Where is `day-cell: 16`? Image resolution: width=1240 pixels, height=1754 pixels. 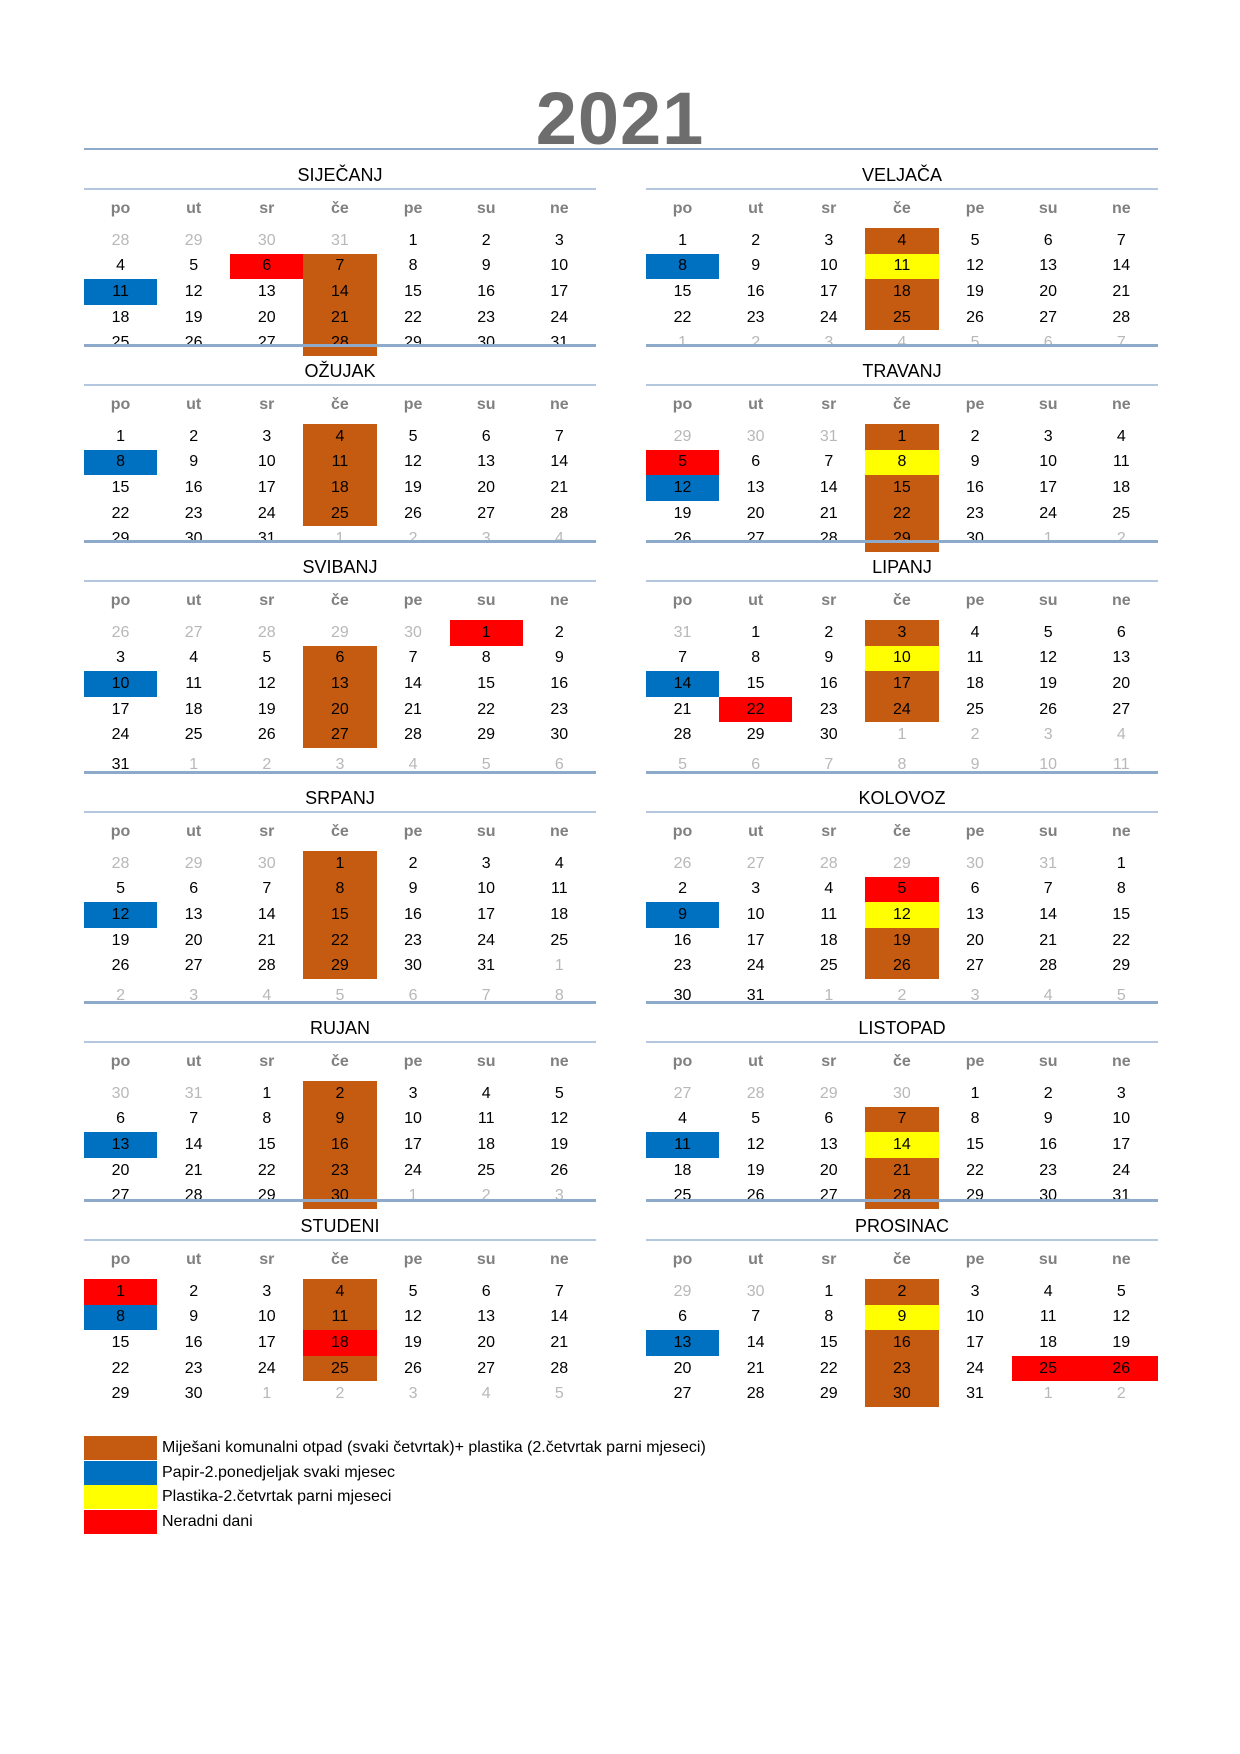
day-cell: 16 is located at coordinates (1048, 1144).